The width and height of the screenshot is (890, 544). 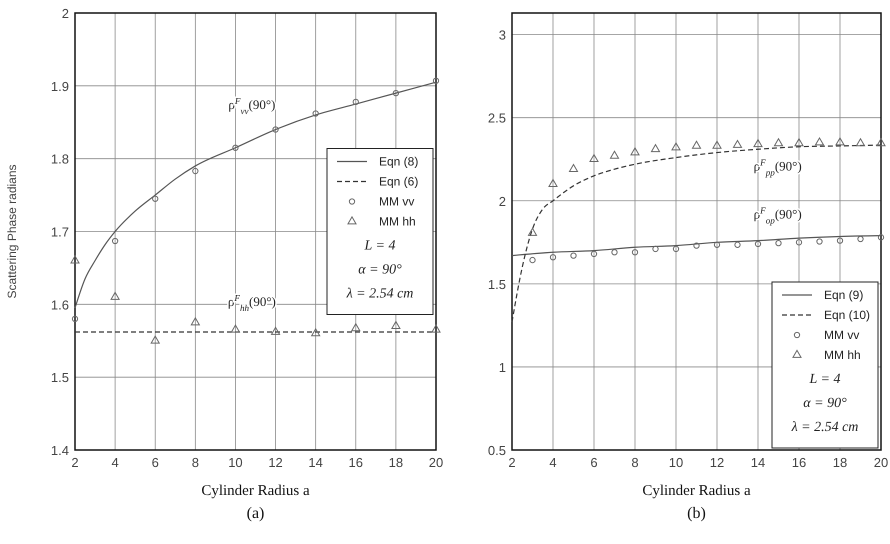 I want to click on legend-label: Eqn (10), so click(x=847, y=315).